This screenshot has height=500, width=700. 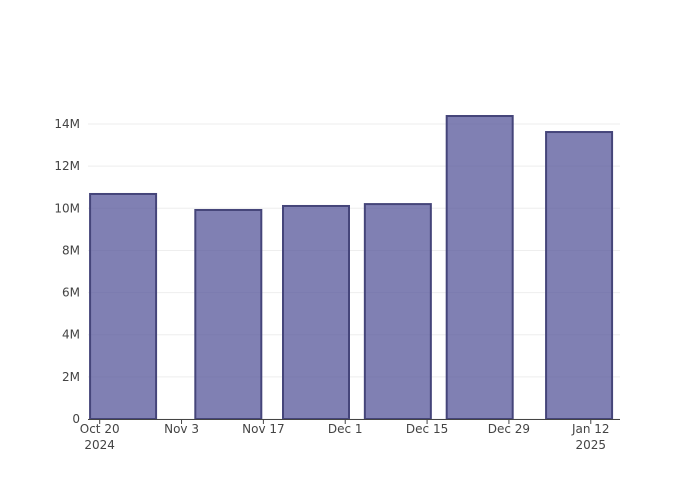 I want to click on x-tick-label: Dec 15, so click(x=427, y=429).